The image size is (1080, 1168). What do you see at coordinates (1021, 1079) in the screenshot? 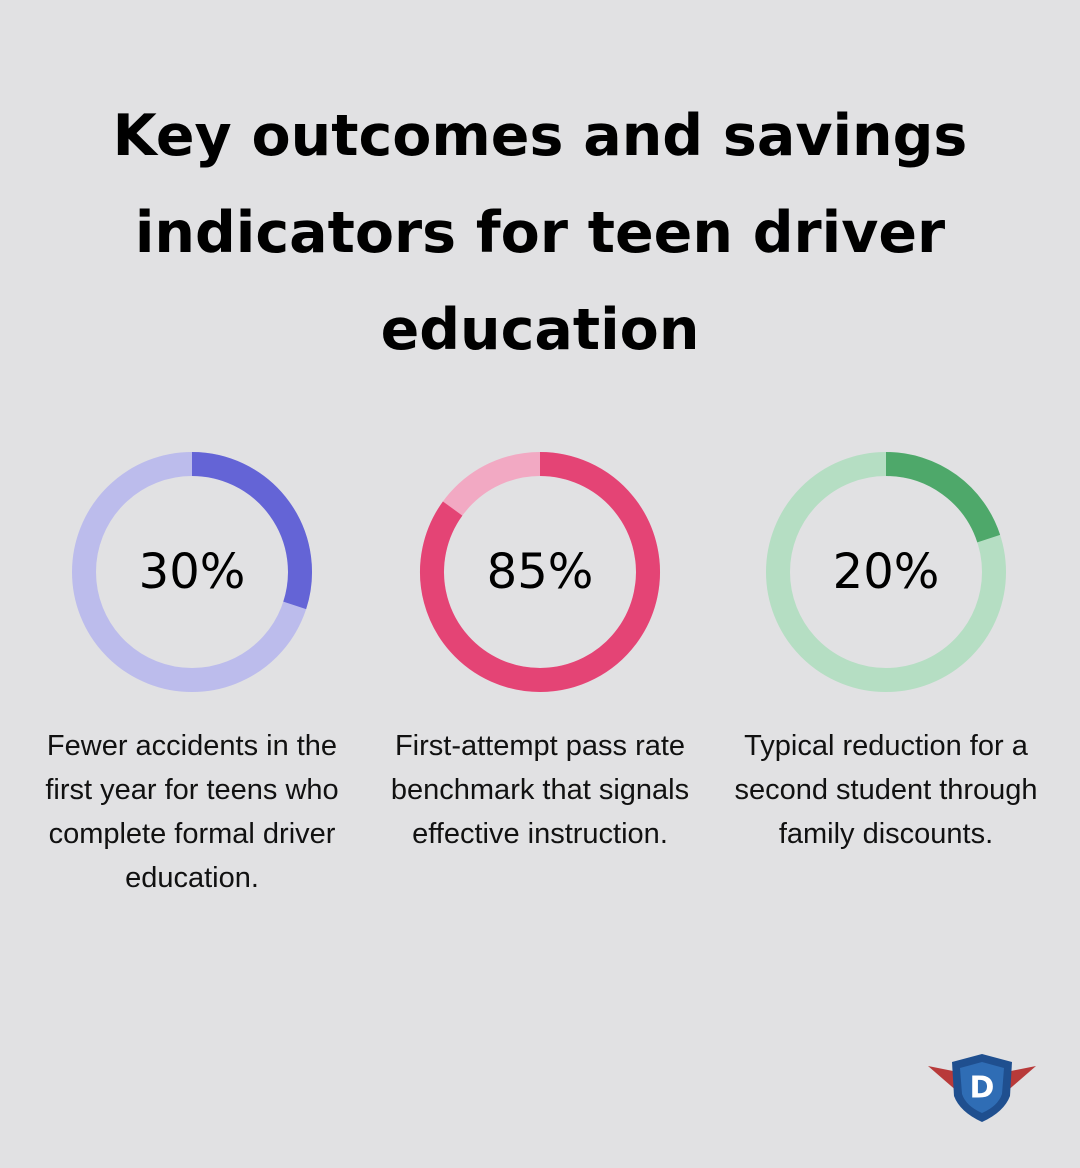
I see `logo-wing-right` at bounding box center [1021, 1079].